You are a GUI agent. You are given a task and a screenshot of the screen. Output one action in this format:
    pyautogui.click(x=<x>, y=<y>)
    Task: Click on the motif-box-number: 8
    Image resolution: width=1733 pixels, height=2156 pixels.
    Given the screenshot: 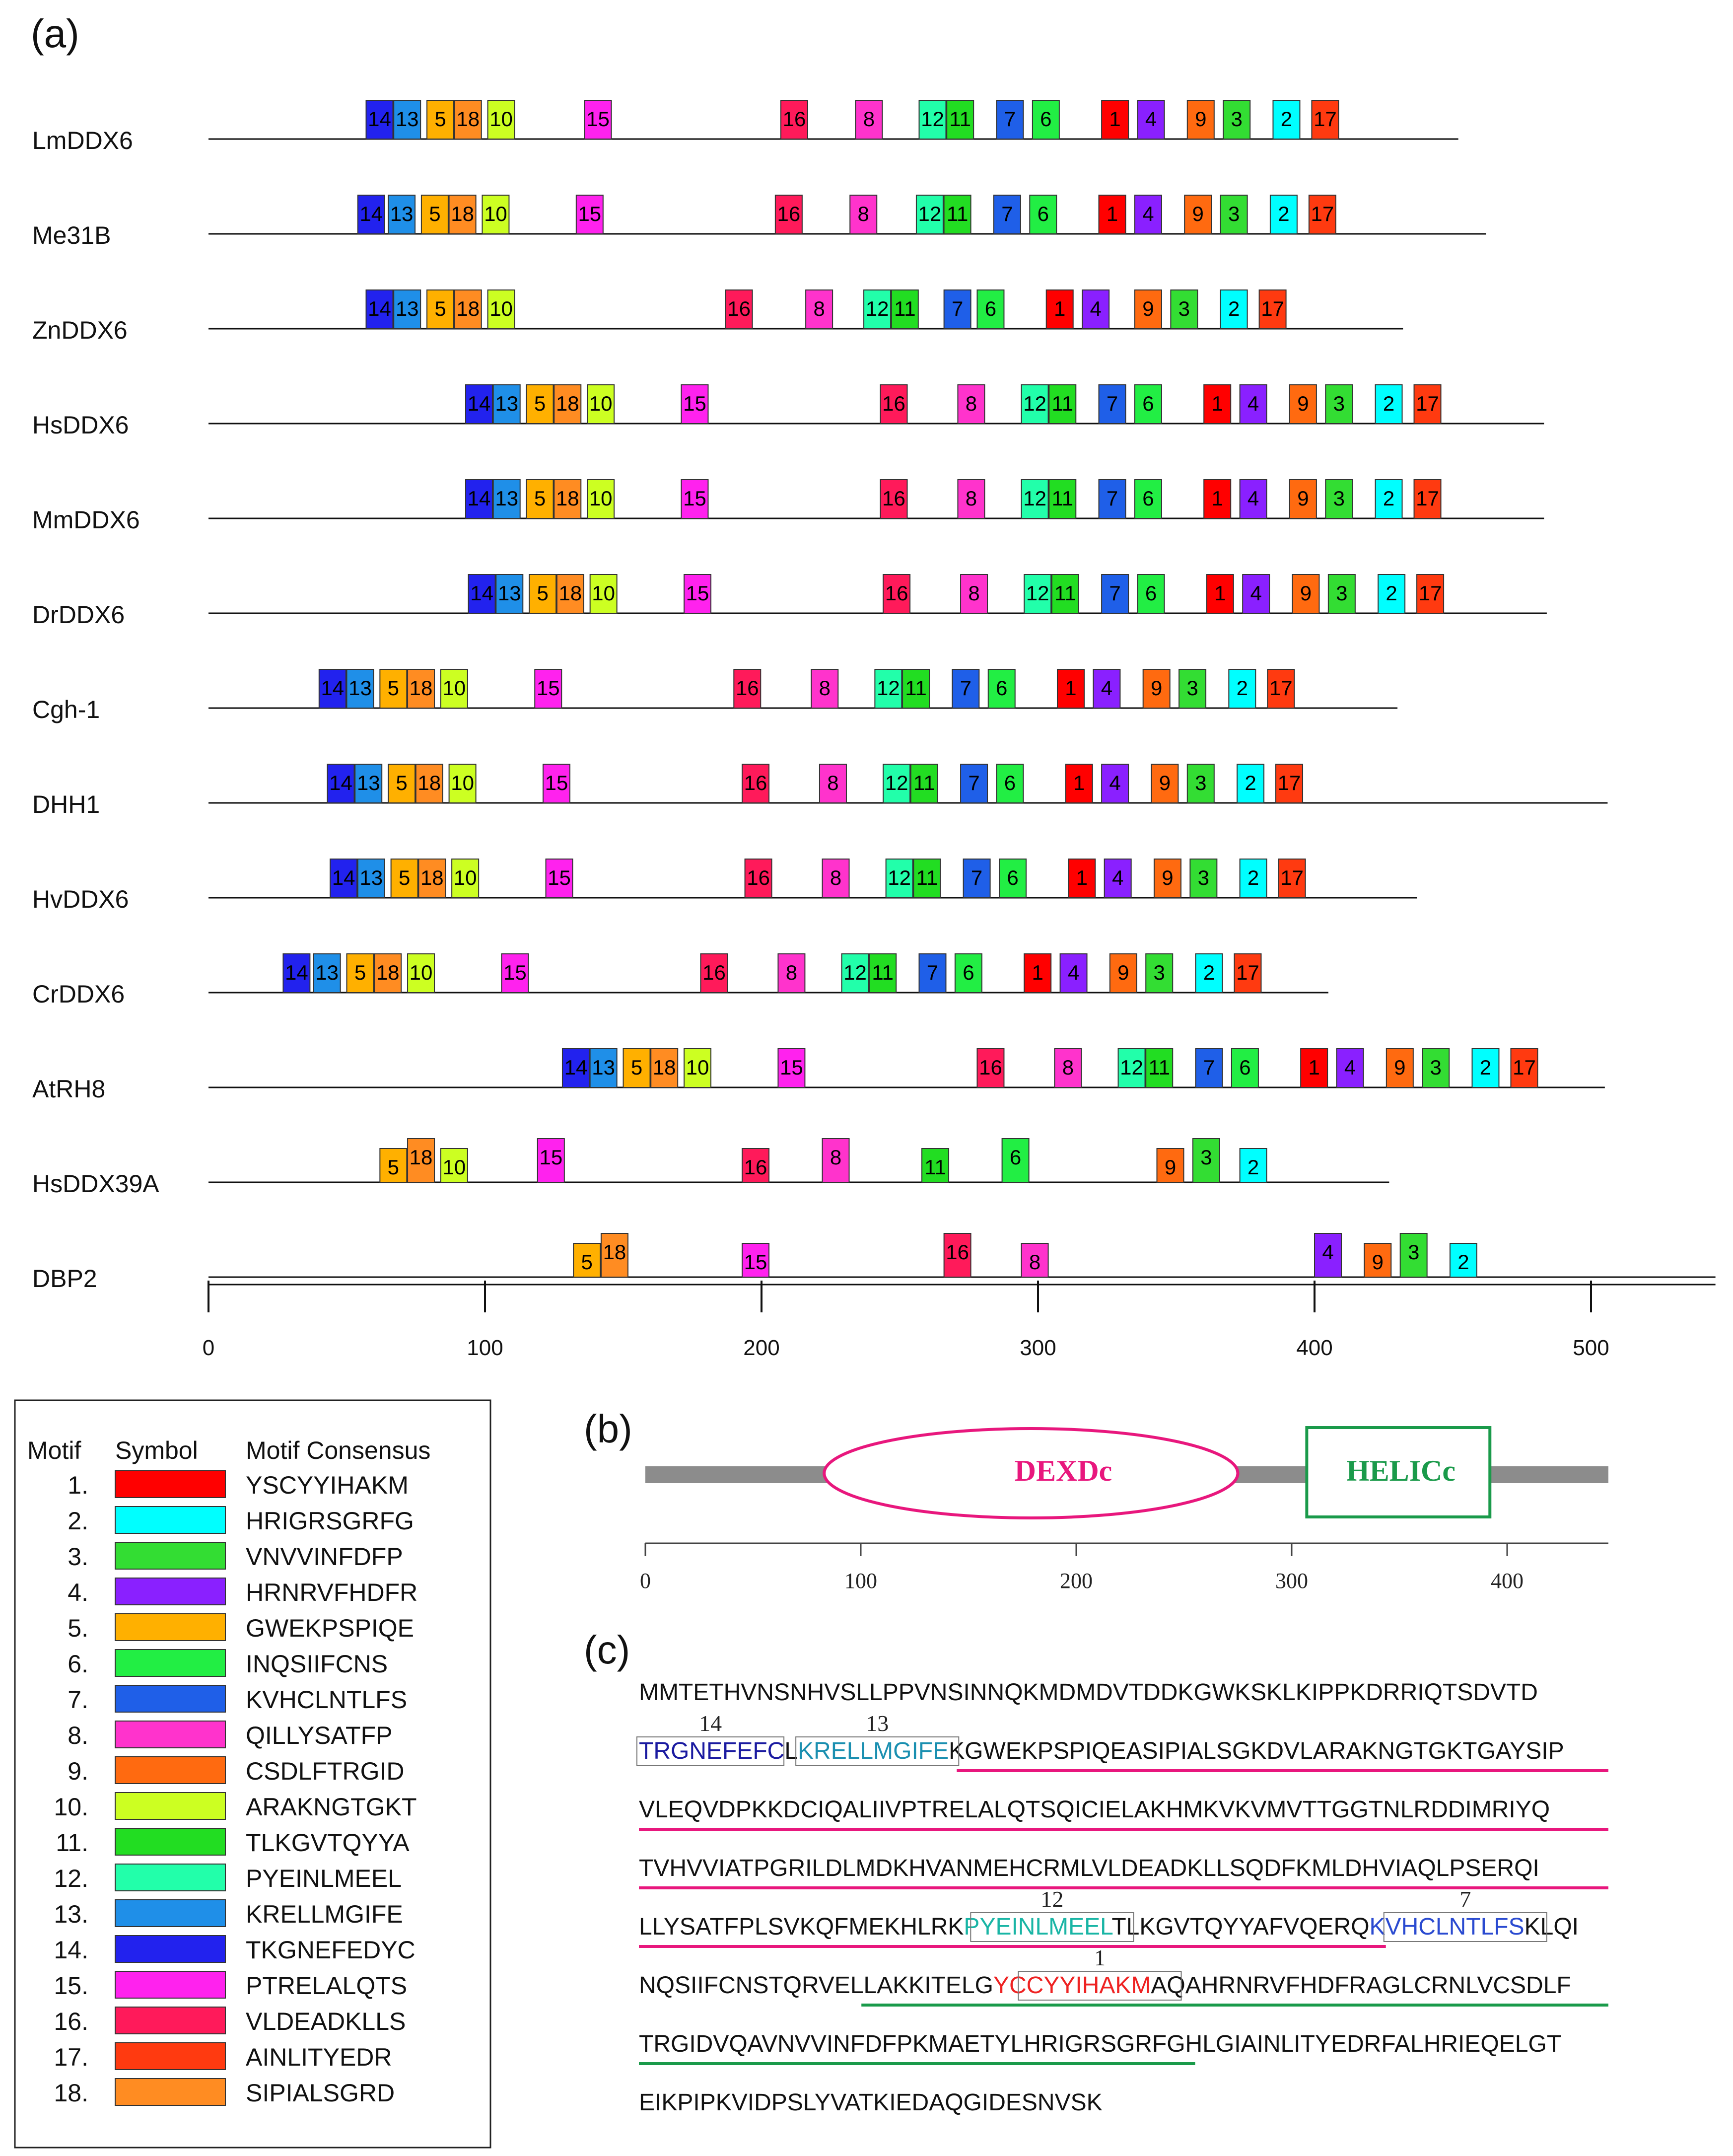 What is the action you would take?
    pyautogui.click(x=819, y=309)
    